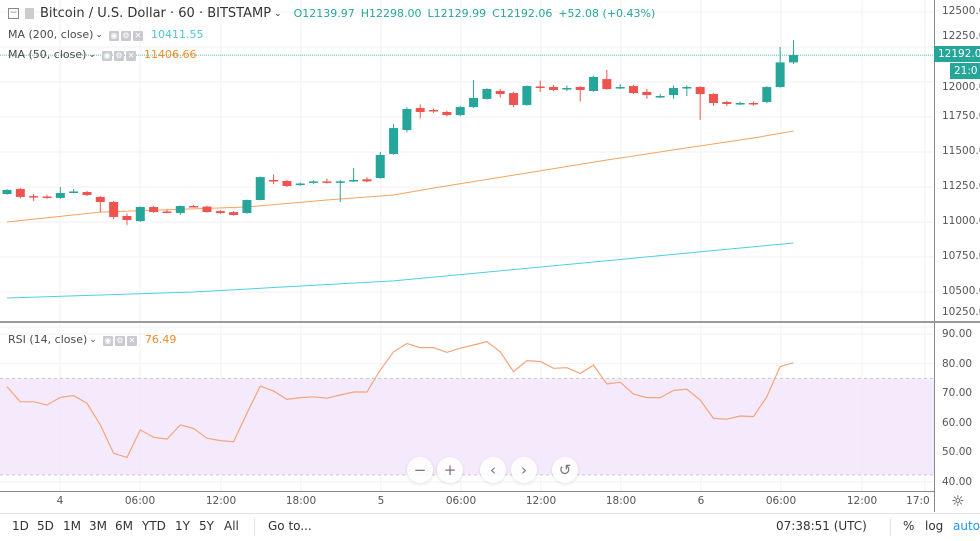  I want to click on clock: 07:38:51 (UTC), so click(821, 526).